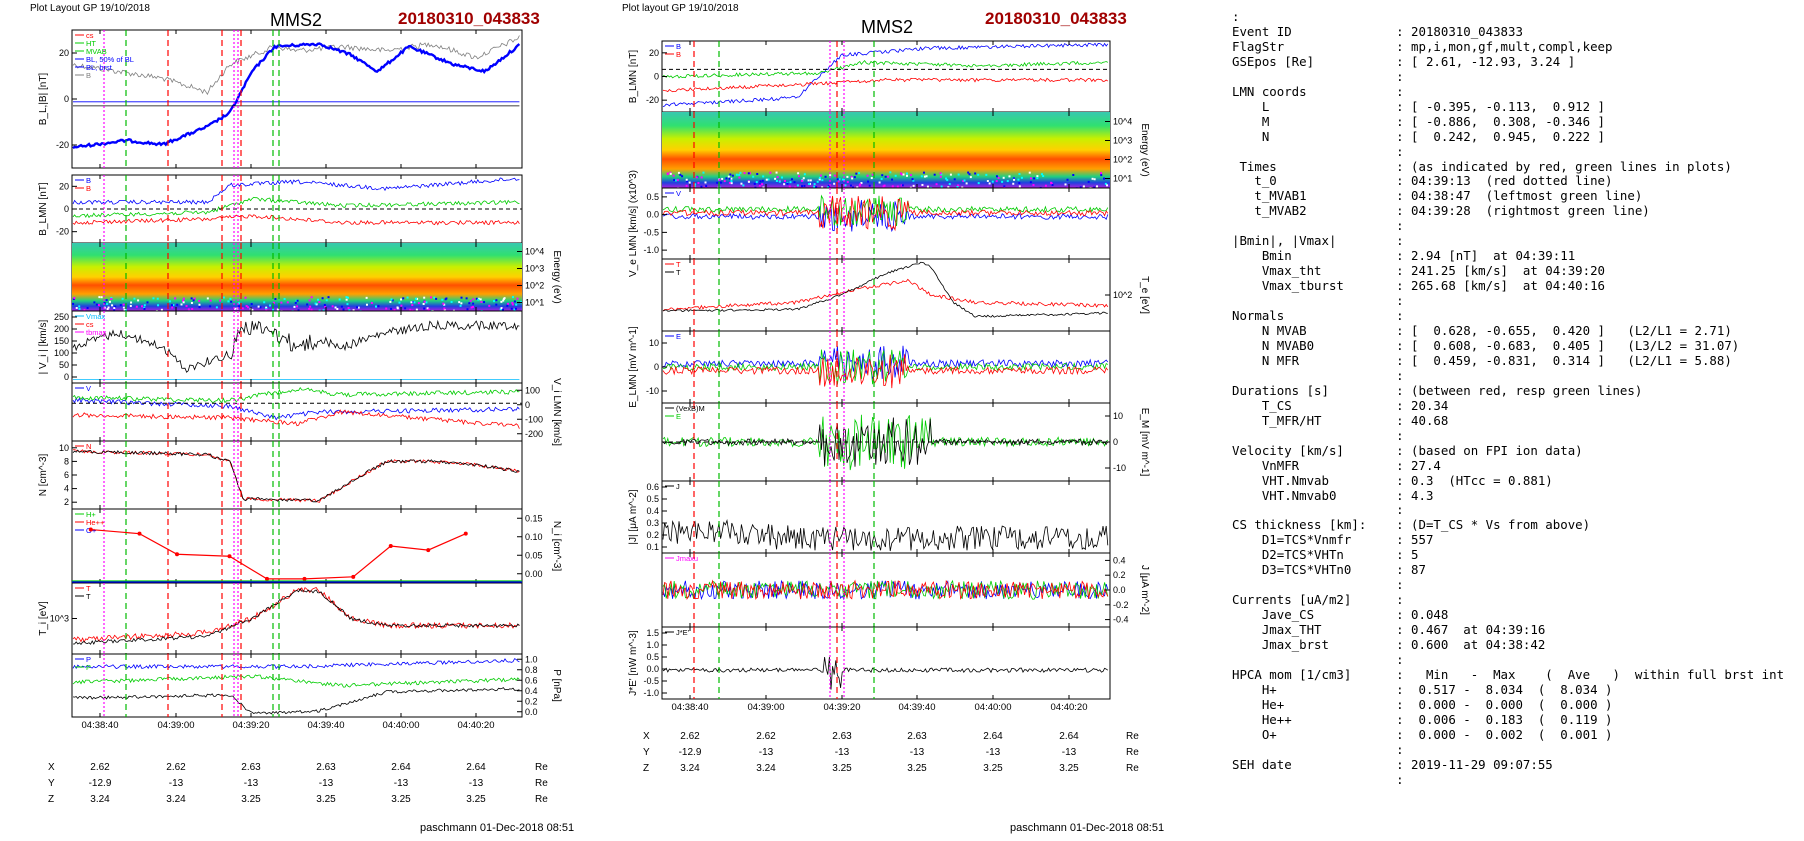 This screenshot has width=1804, height=841. I want to click on ephem-row-name: Y, so click(646, 752).